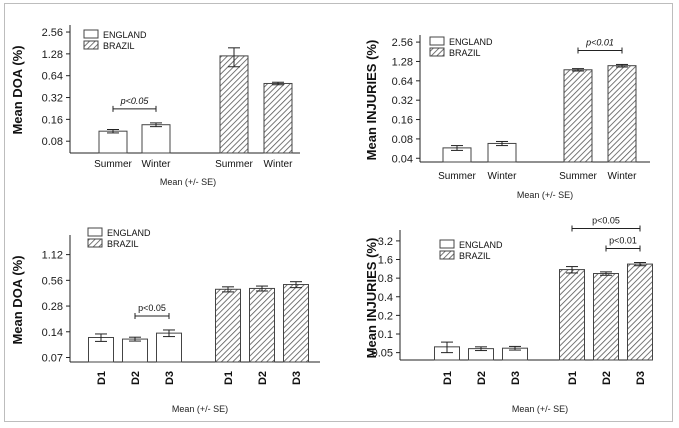 The height and width of the screenshot is (428, 679). Describe the element at coordinates (402, 82) in the screenshot. I see `panel-top-right-y-tick-label: 0.64` at that location.